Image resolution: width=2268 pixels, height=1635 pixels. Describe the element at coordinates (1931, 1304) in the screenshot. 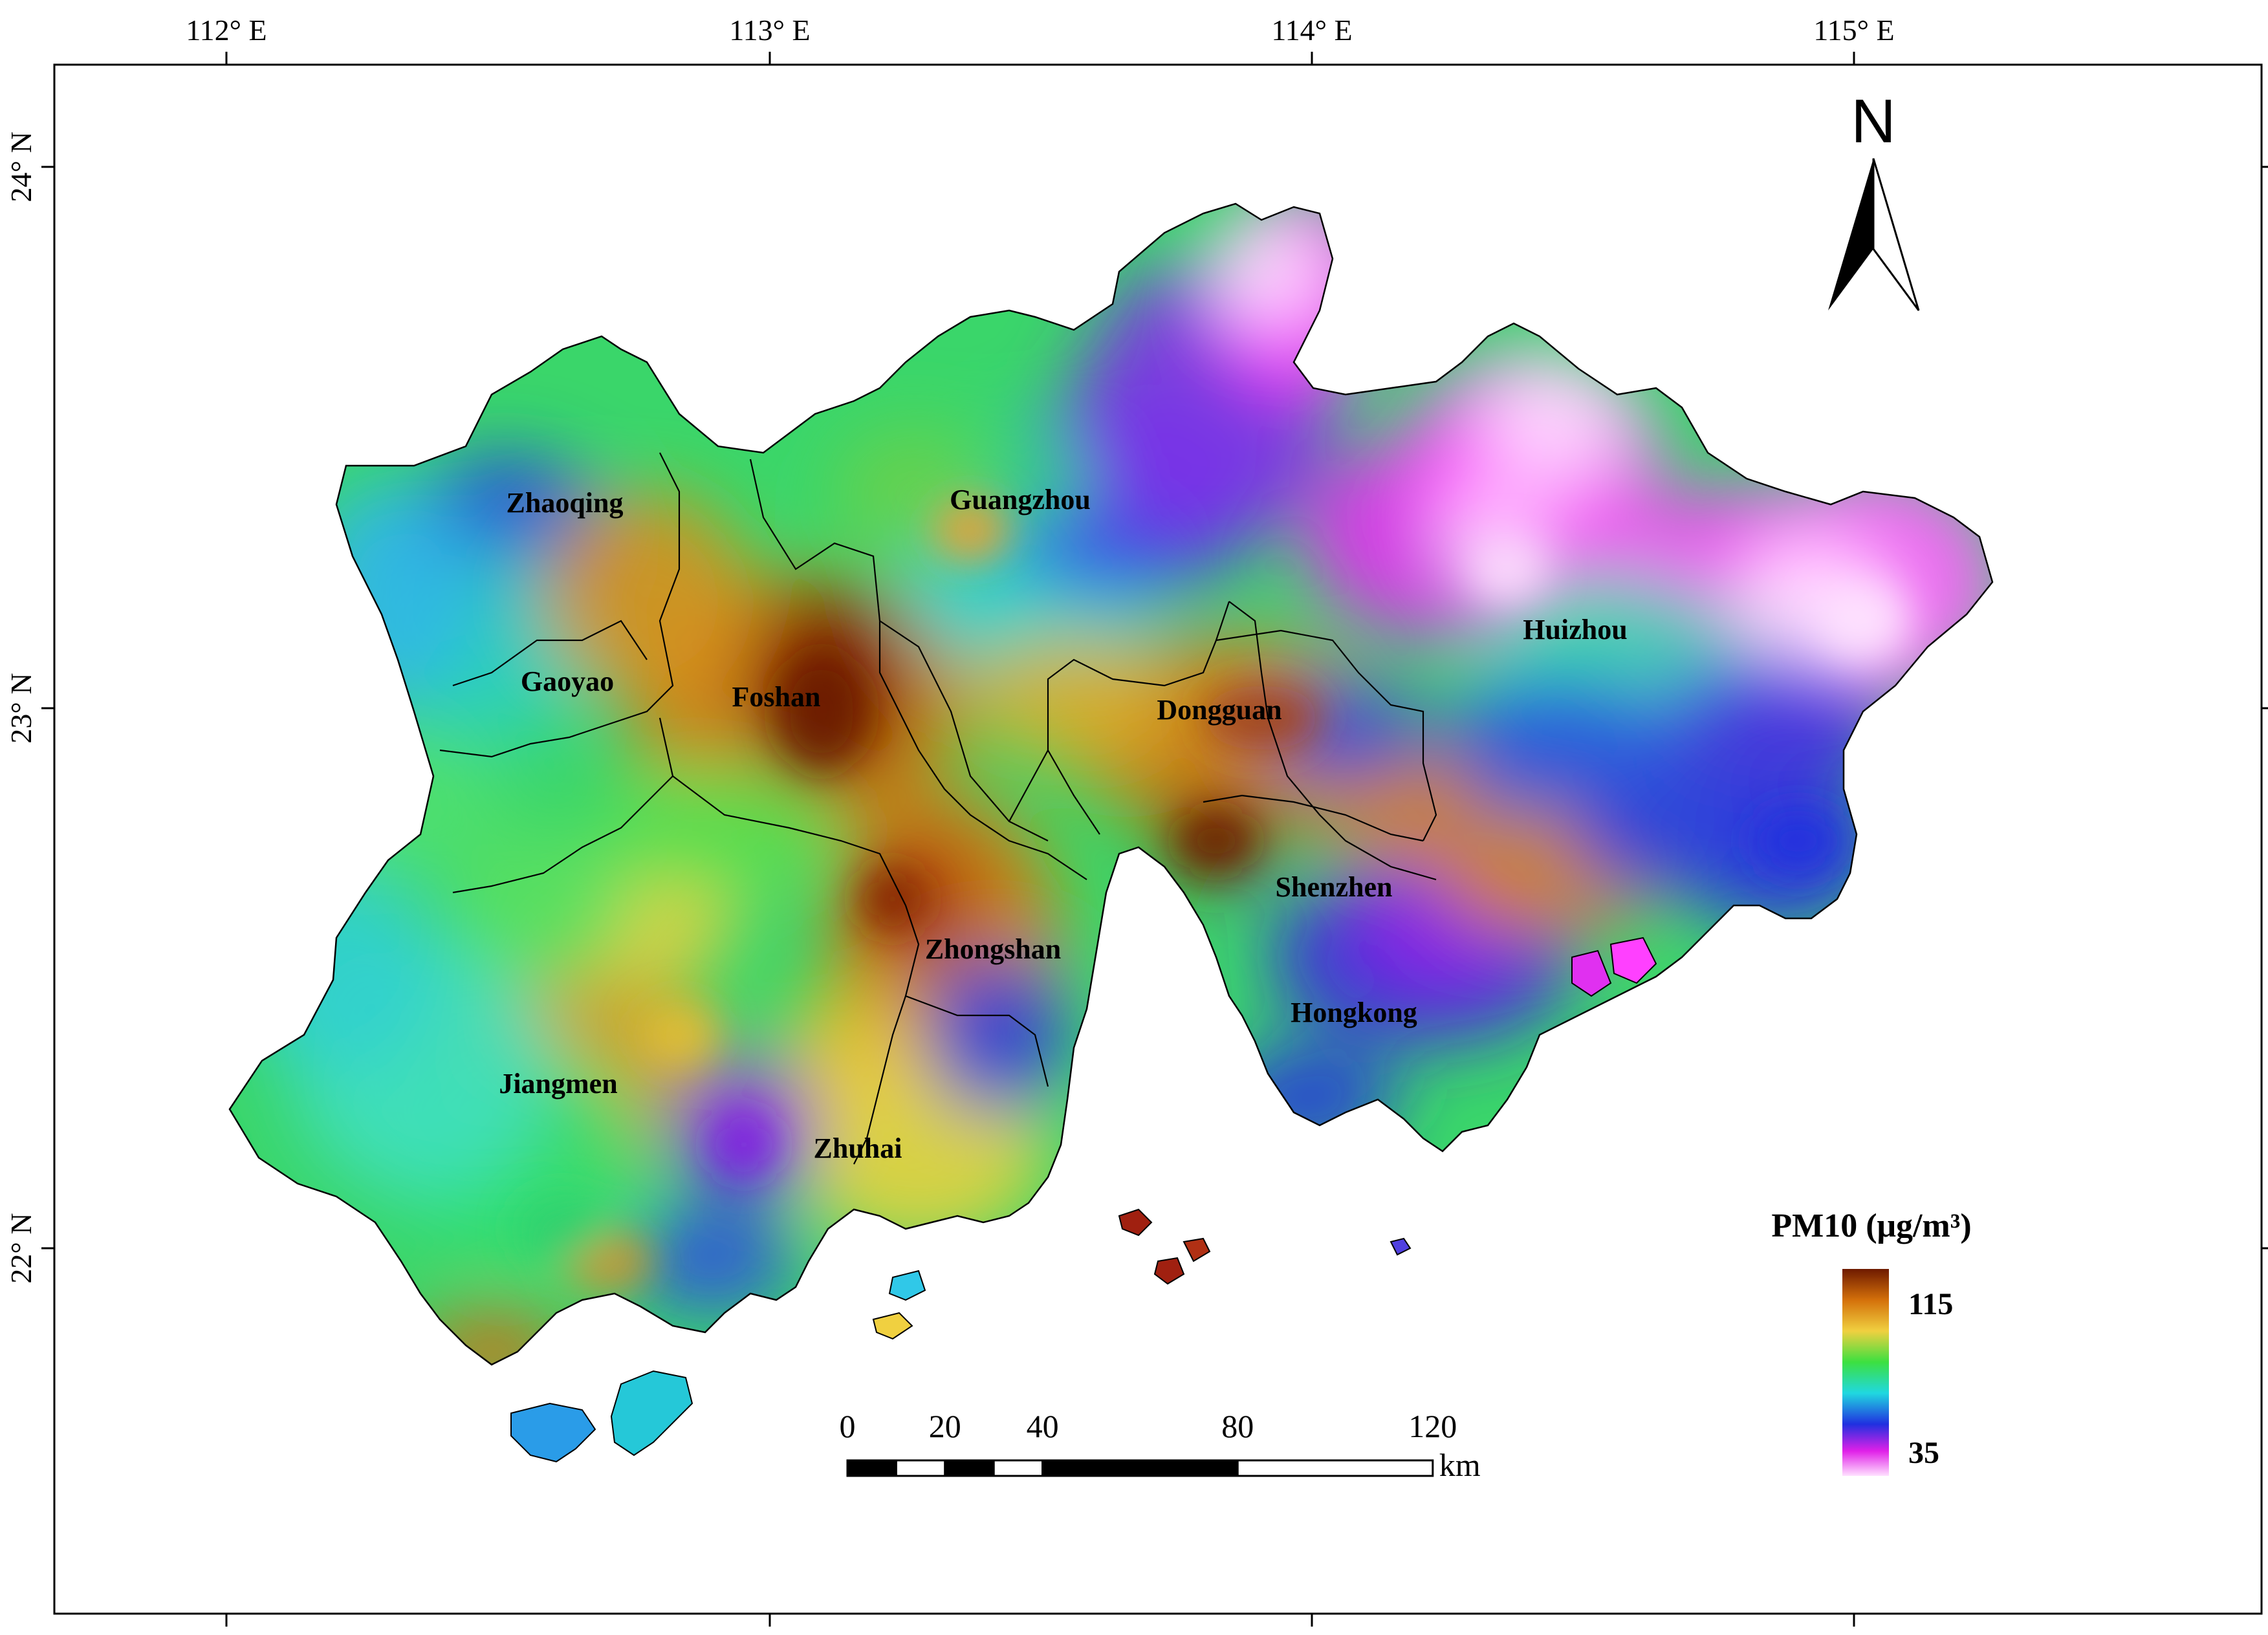

I see `legend-high-value: 115` at that location.